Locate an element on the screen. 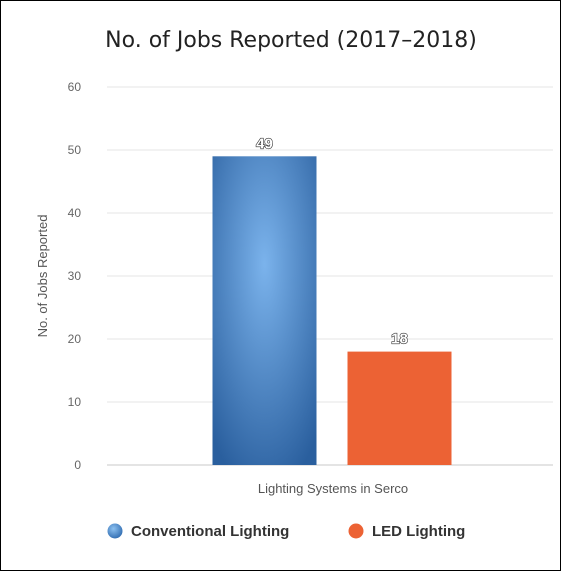 The height and width of the screenshot is (573, 562). bar-conventional-lighting is located at coordinates (264, 311).